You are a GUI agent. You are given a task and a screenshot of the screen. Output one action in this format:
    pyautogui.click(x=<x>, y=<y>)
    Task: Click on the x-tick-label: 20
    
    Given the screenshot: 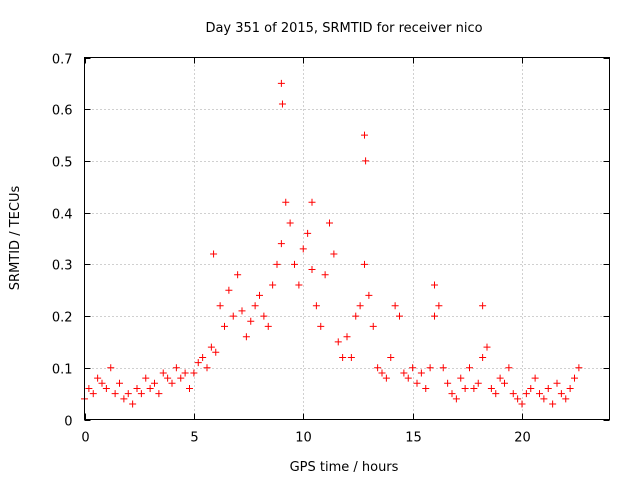 What is the action you would take?
    pyautogui.click(x=522, y=438)
    